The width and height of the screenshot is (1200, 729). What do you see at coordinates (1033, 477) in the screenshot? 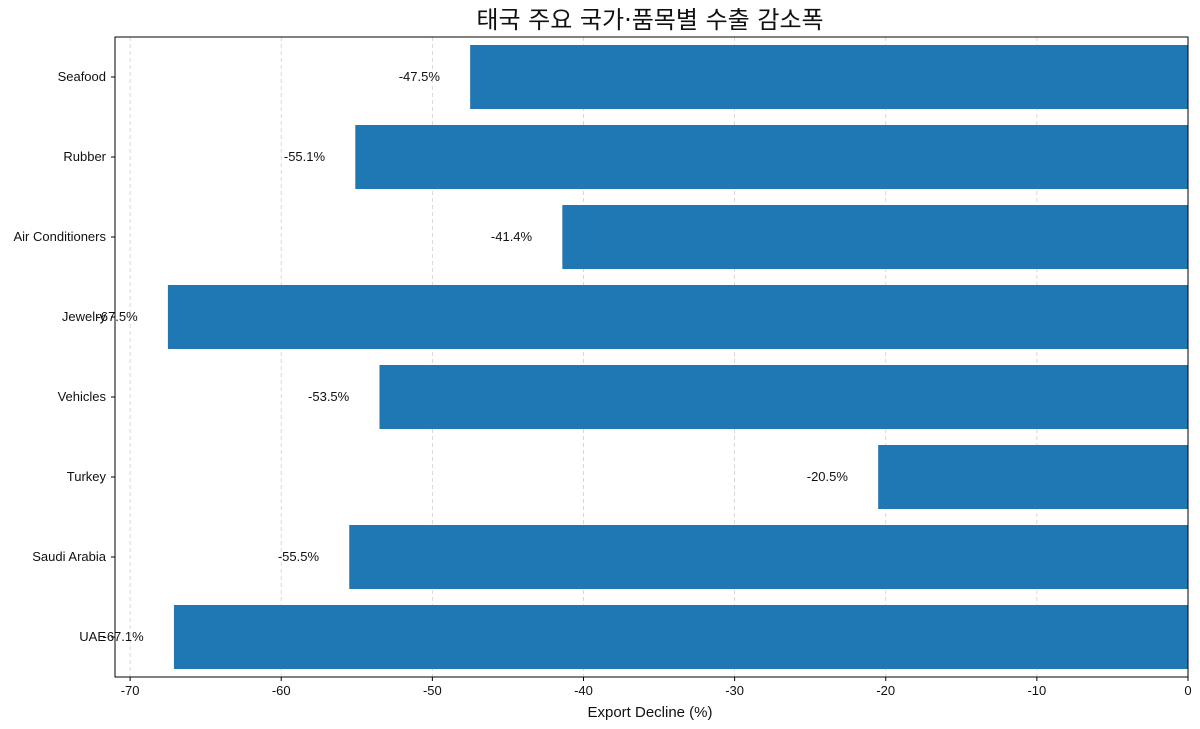
I see `bar-turkey` at bounding box center [1033, 477].